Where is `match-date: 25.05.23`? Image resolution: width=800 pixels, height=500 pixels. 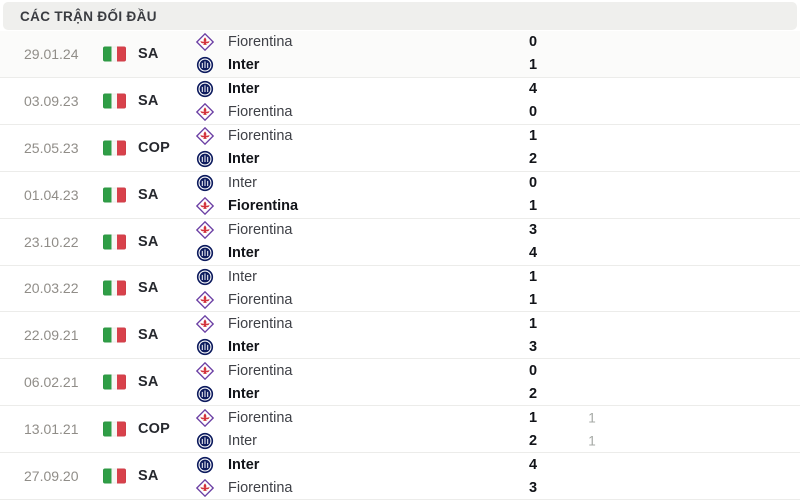
match-date: 25.05.23 is located at coordinates (51, 147).